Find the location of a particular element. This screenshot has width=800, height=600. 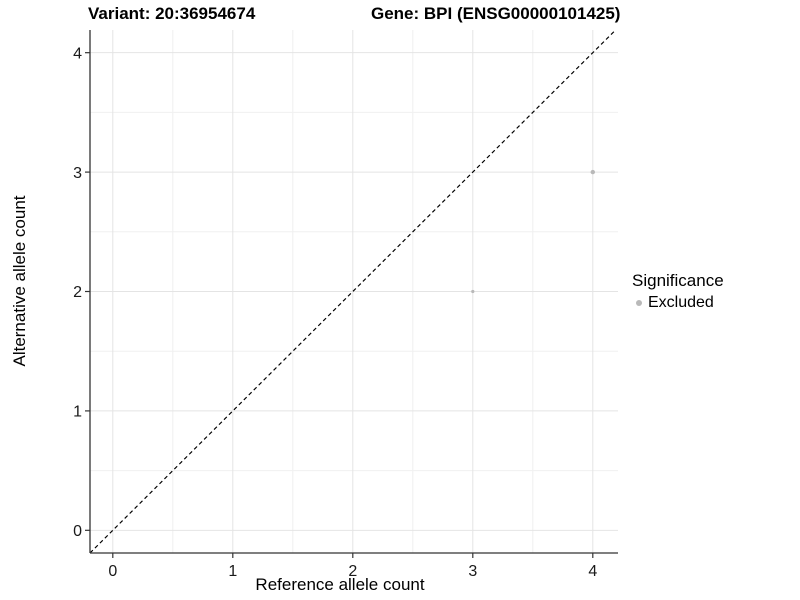

y-axis-title: Alternative allele count is located at coordinates (19, 281).